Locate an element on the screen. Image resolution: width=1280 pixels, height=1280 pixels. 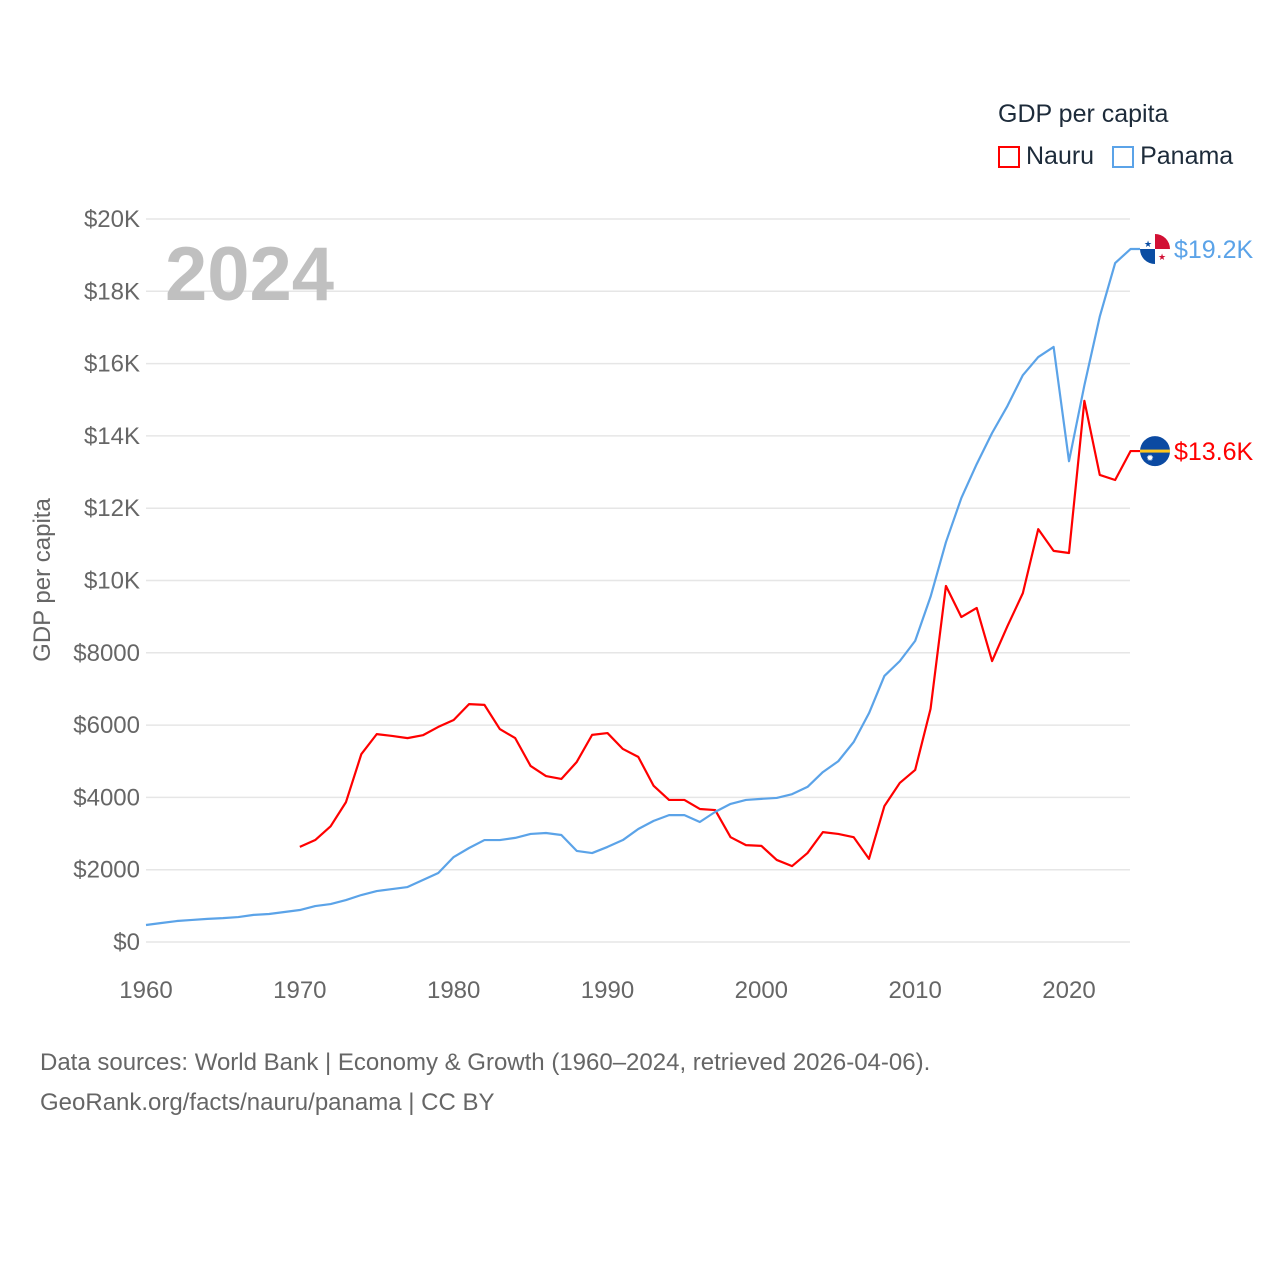
star-icon: ✹ is located at coordinates (1150, 458).